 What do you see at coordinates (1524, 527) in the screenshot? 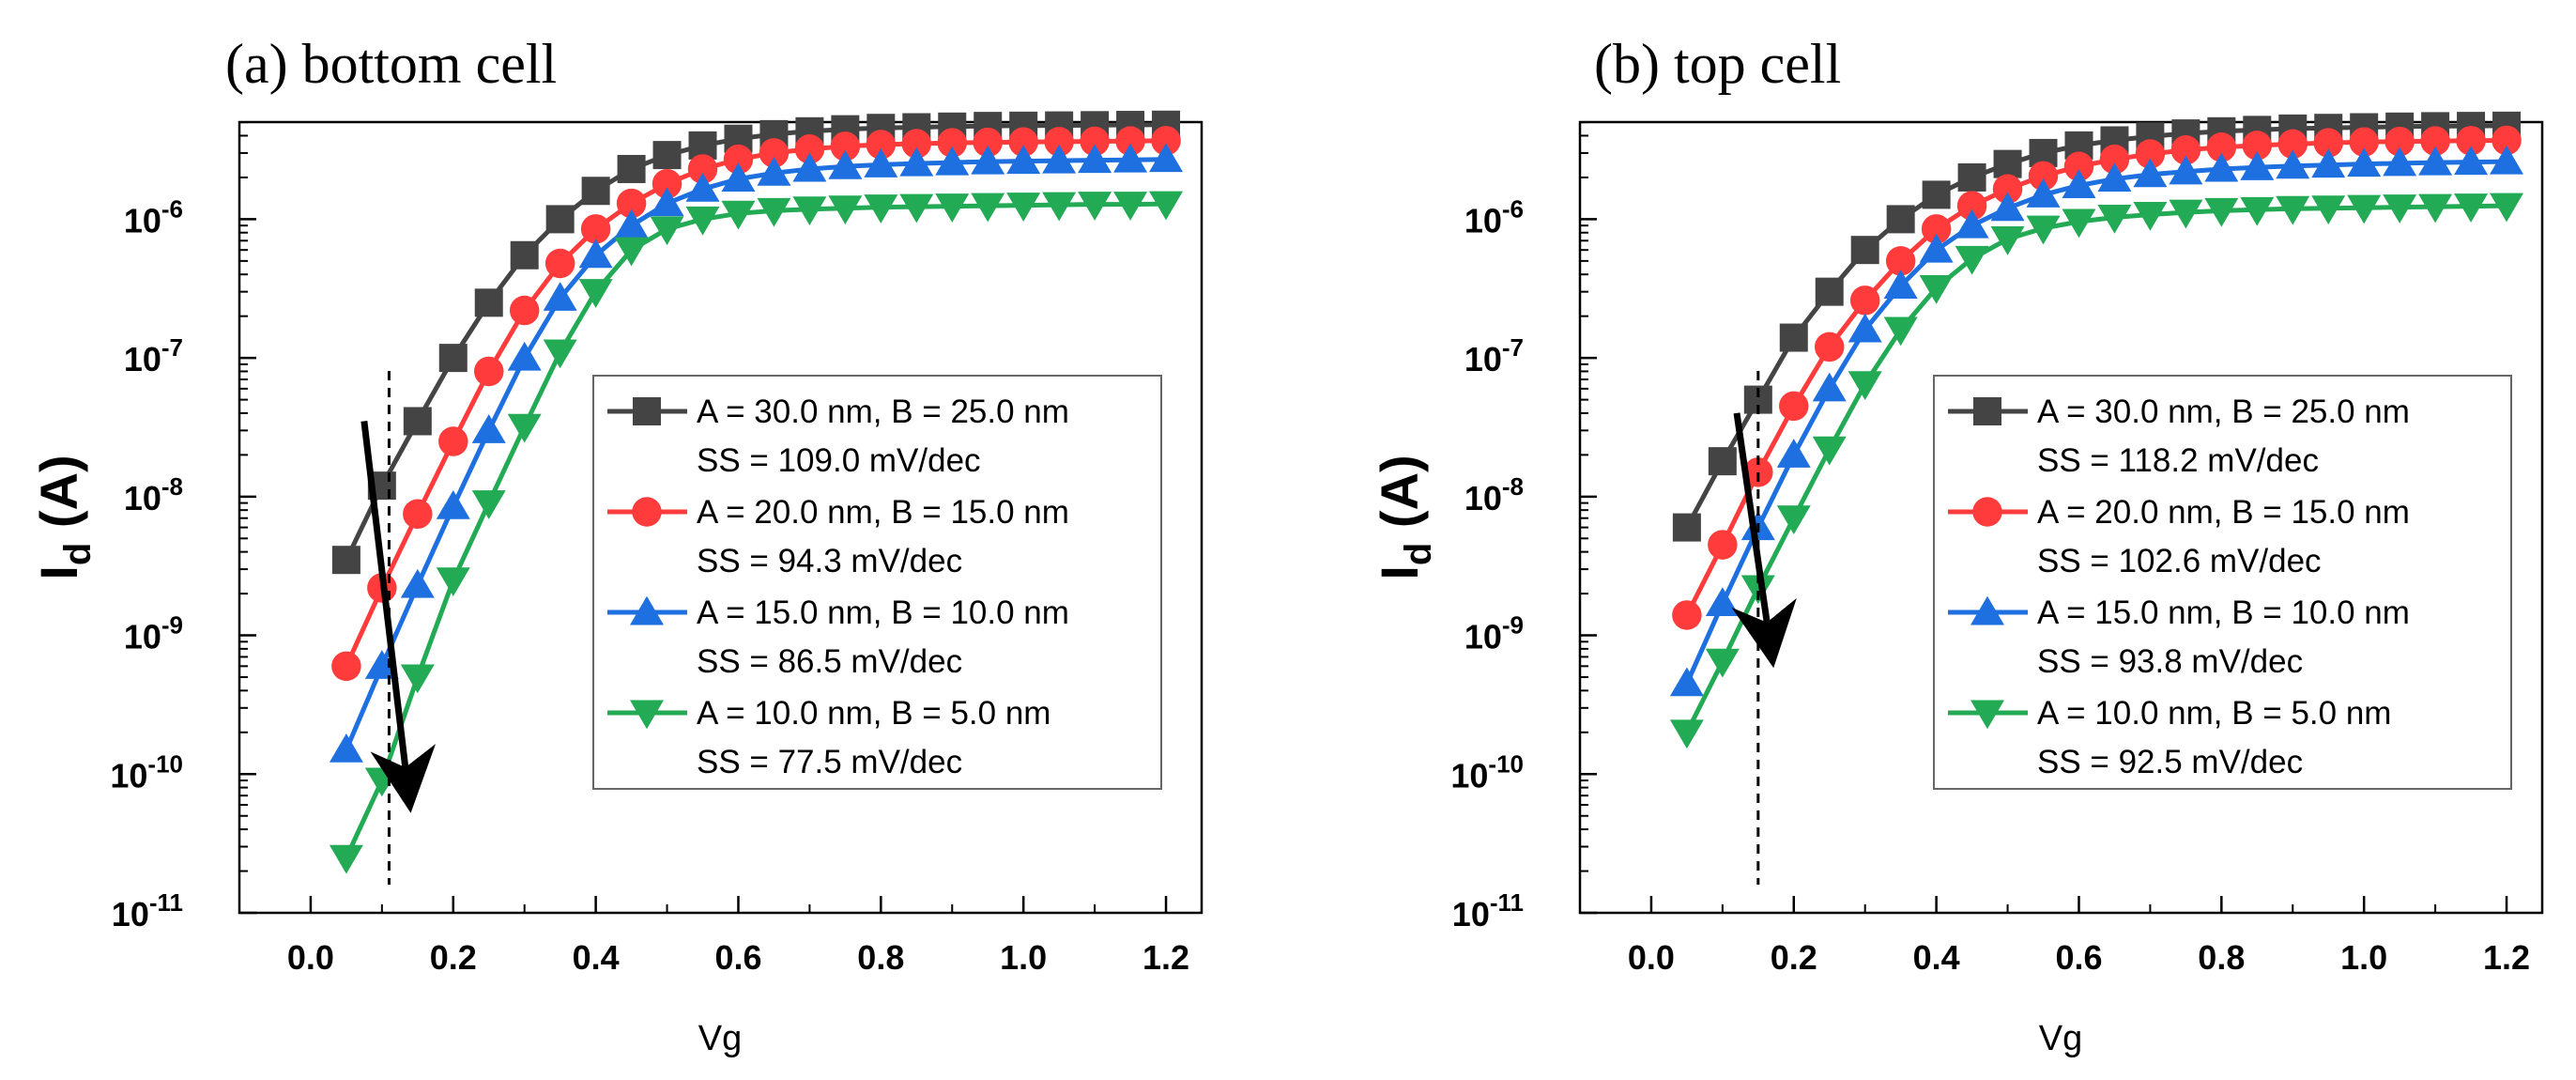
I see `y-axis-ticks: 10⁻¹¹ 10⁻¹⁰ 10⁻⁹ 10⁻⁸ 10⁻⁷ 10⁻⁶` at bounding box center [1524, 527].